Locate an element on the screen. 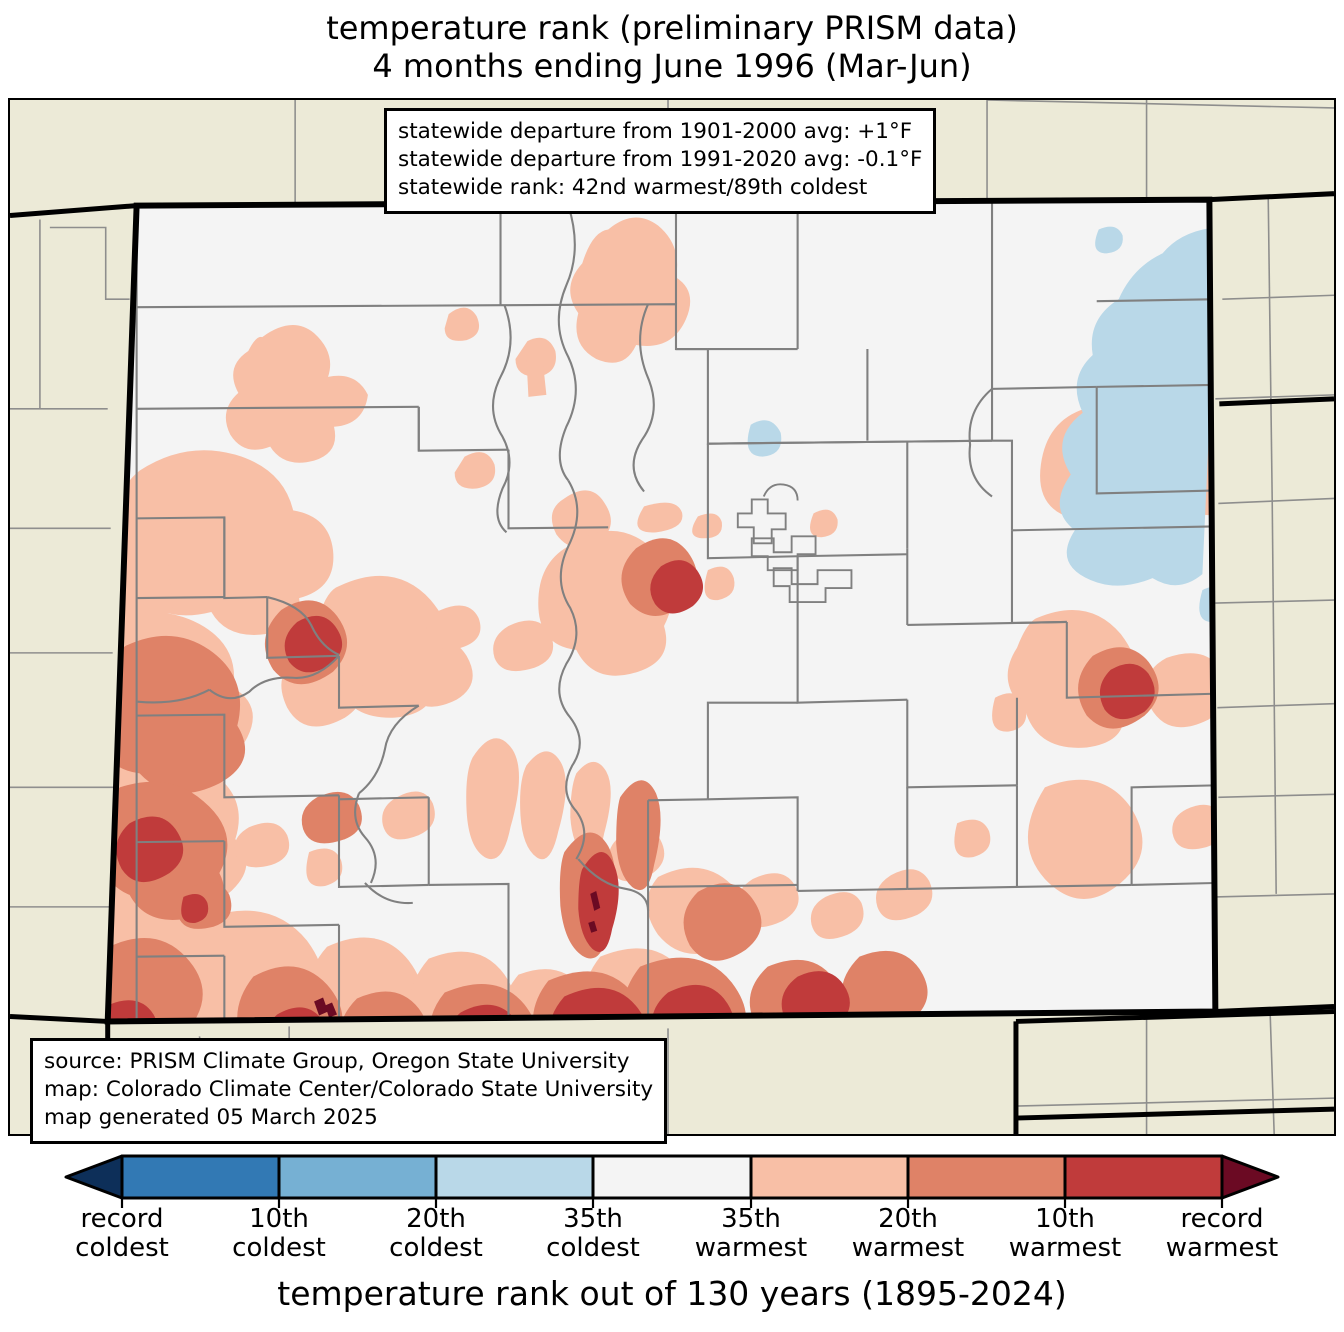 This screenshot has width=1344, height=1332. colorbar-swatches is located at coordinates (672, 1178).